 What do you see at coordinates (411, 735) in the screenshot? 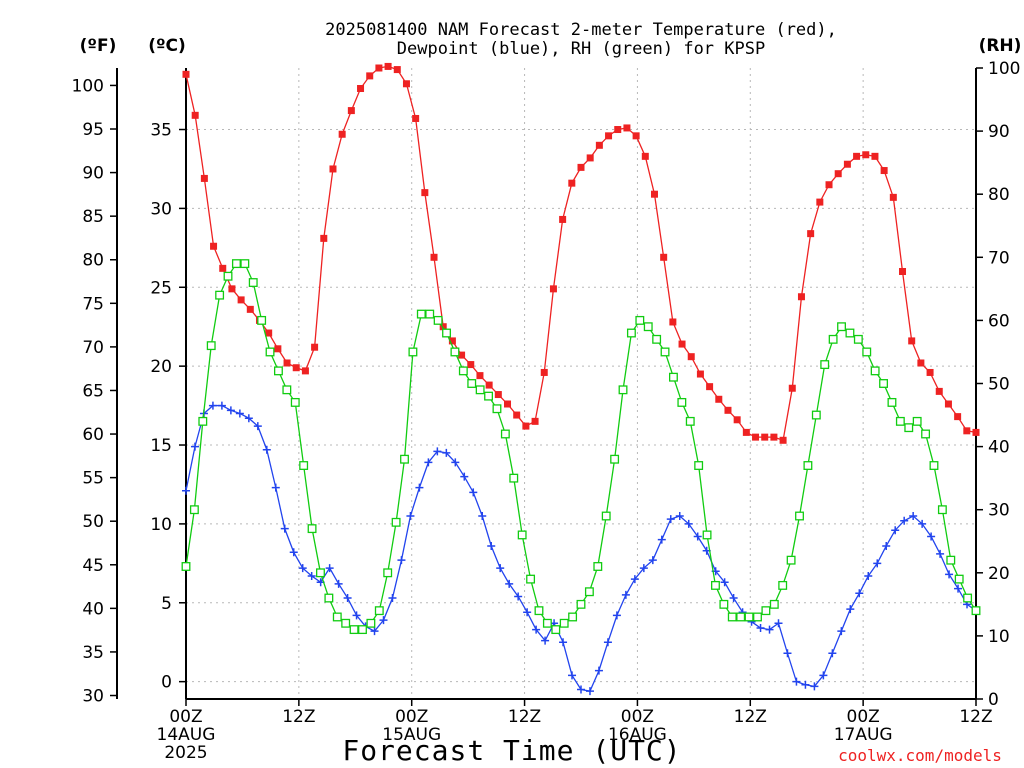
I see `x-tick-label: 15AUG` at bounding box center [411, 735].